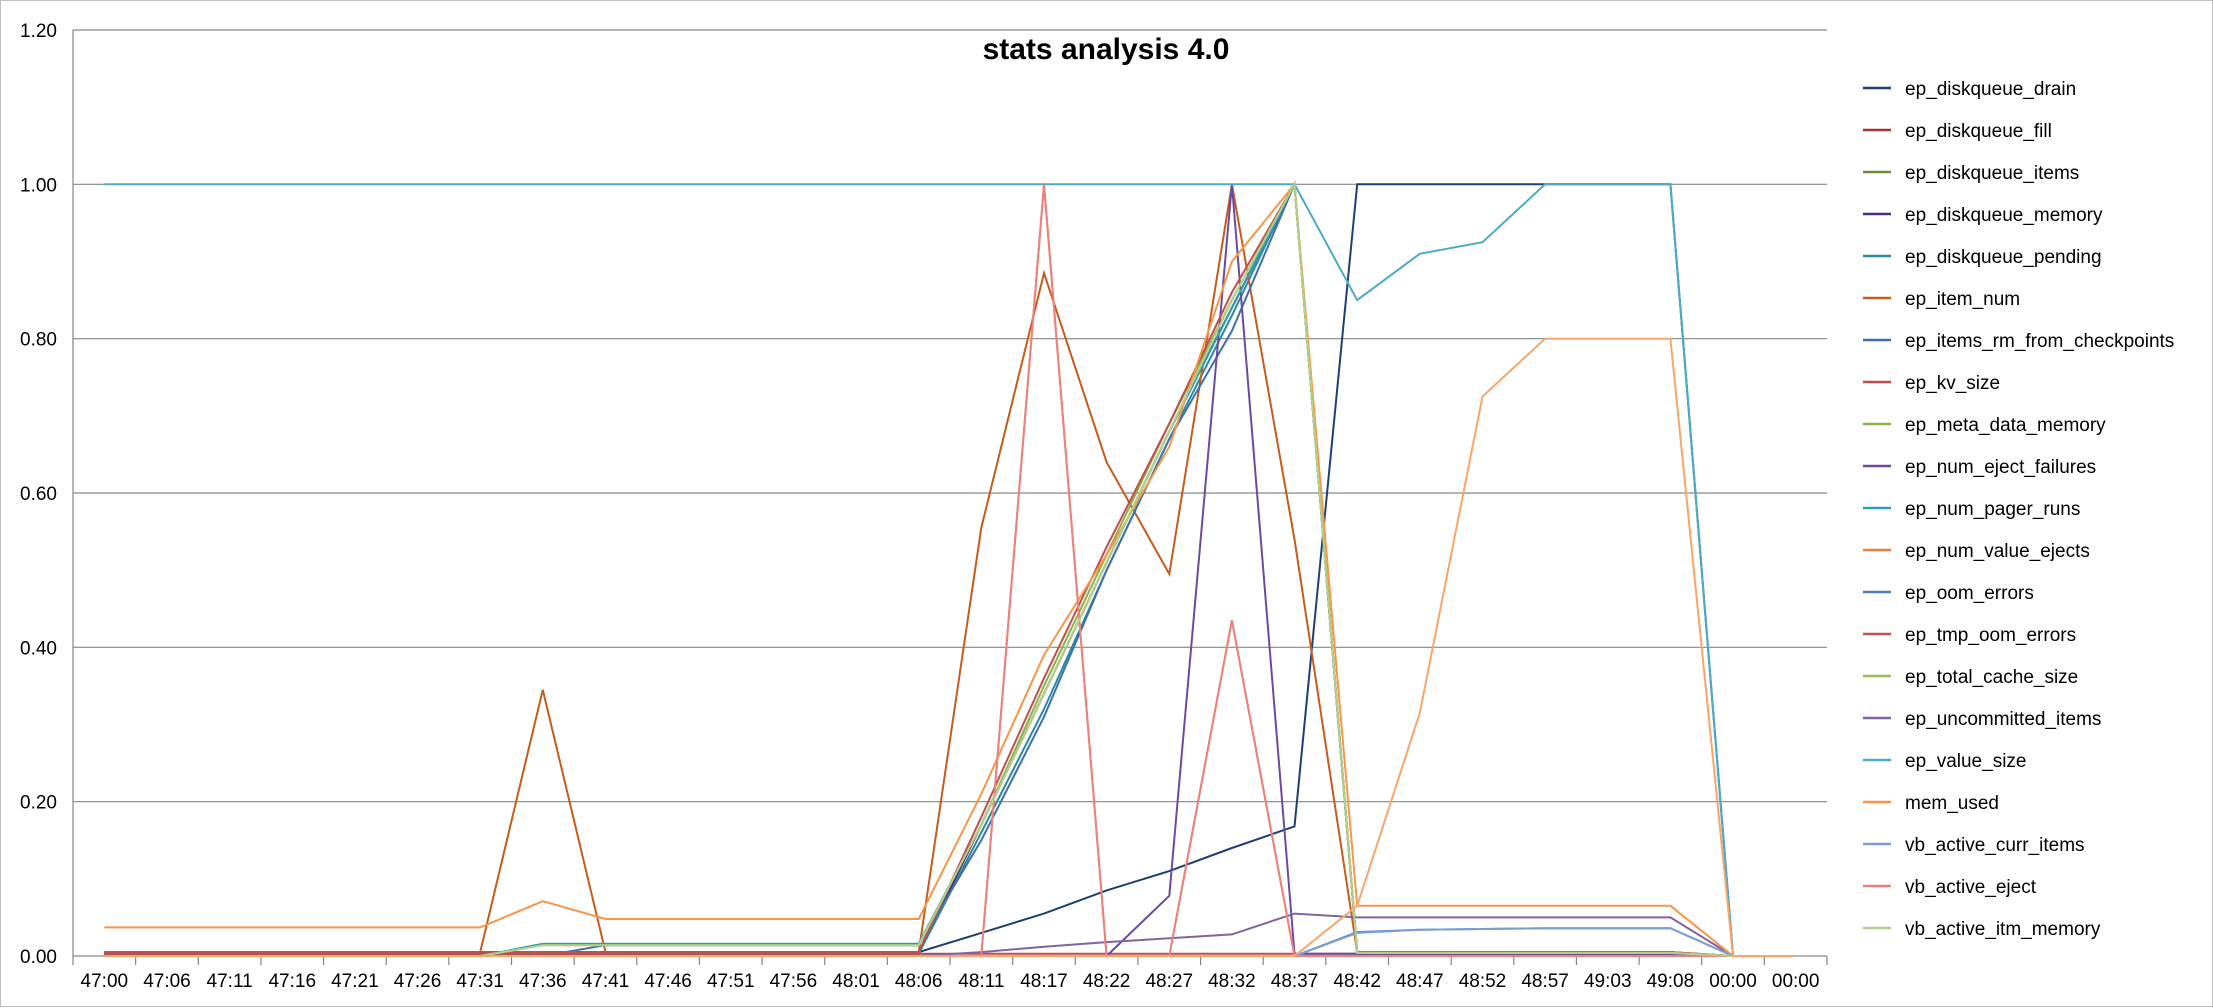 The width and height of the screenshot is (2213, 1008). I want to click on legend-label-ep-diskqueue-drain: ep_diskqueue_drain, so click(1990, 89).